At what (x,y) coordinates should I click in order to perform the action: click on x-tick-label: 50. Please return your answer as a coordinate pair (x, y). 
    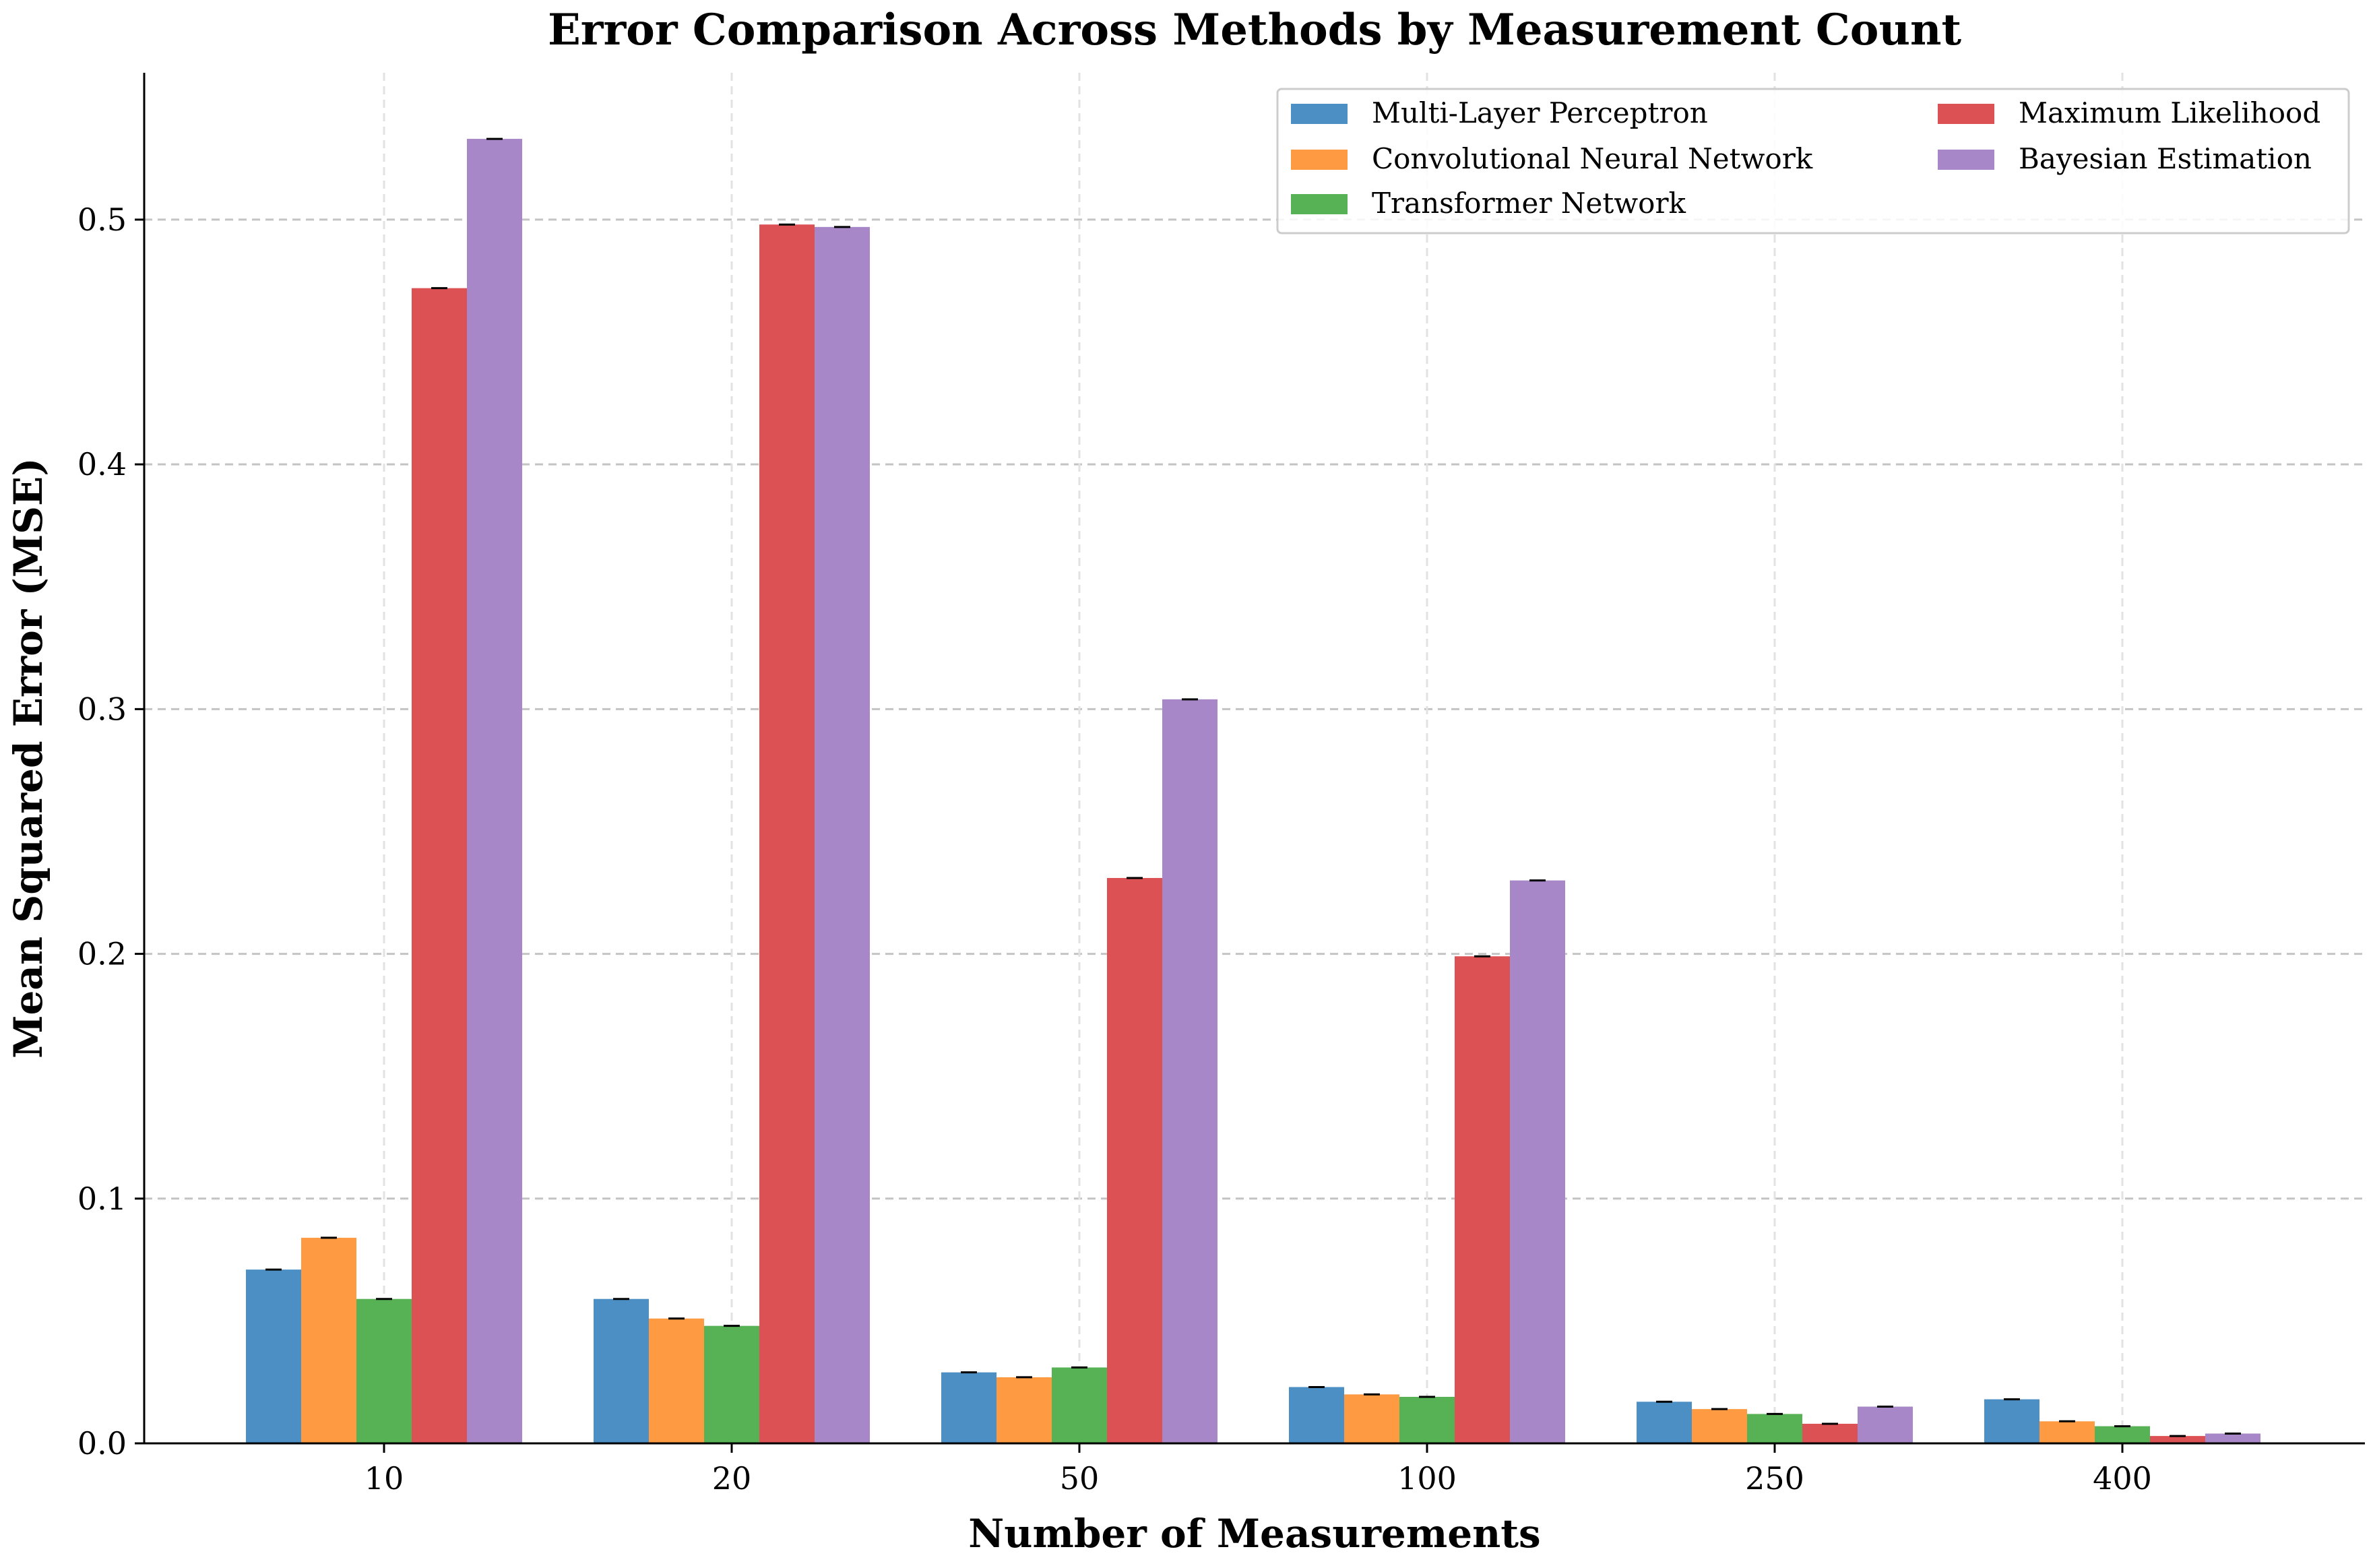
    Looking at the image, I should click on (1080, 1478).